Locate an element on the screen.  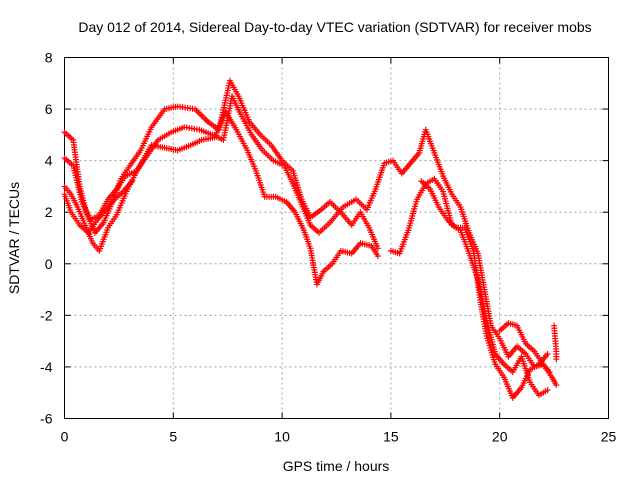
y-tick-label: -6 is located at coordinates (46, 419).